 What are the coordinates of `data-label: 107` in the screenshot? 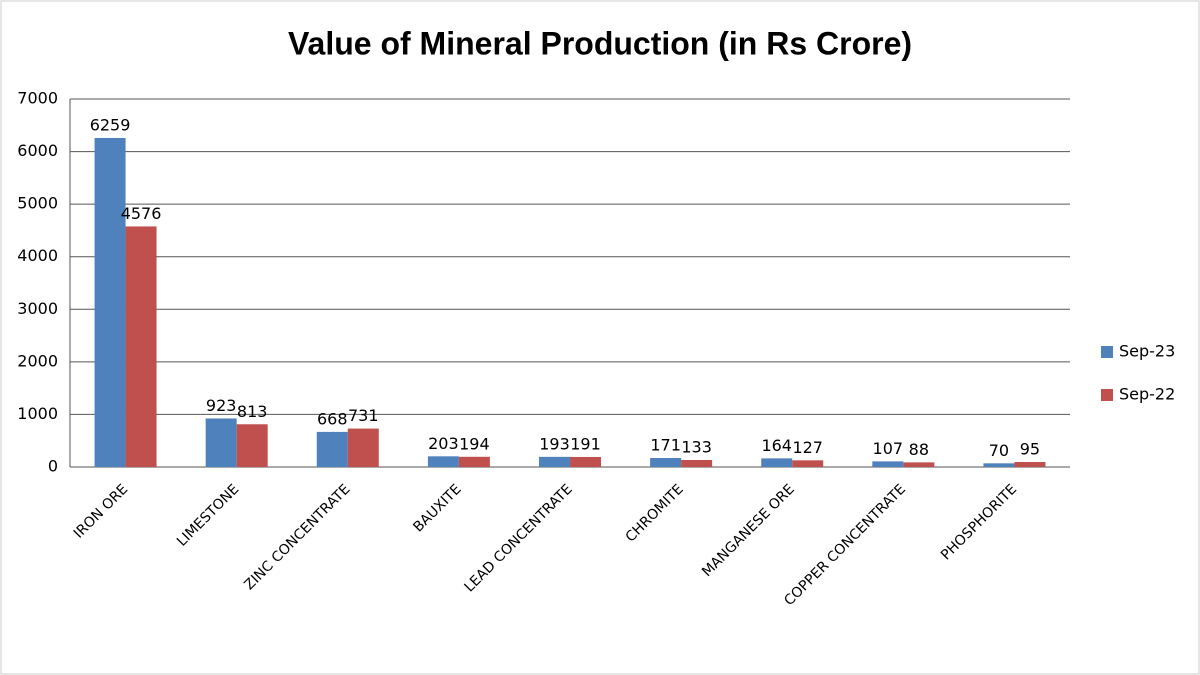 It's located at (888, 448).